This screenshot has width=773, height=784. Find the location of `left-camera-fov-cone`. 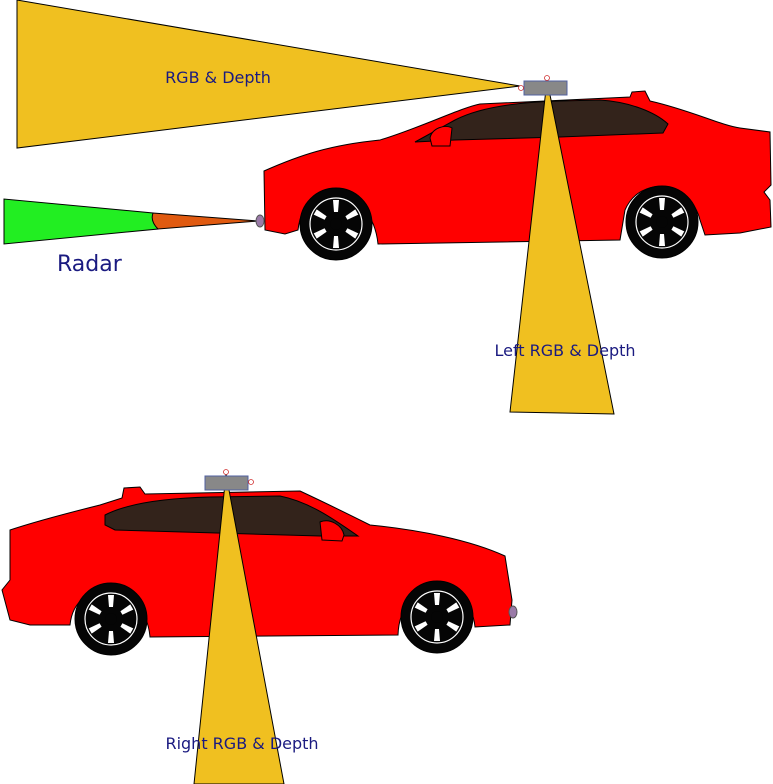

left-camera-fov-cone is located at coordinates (562, 247).